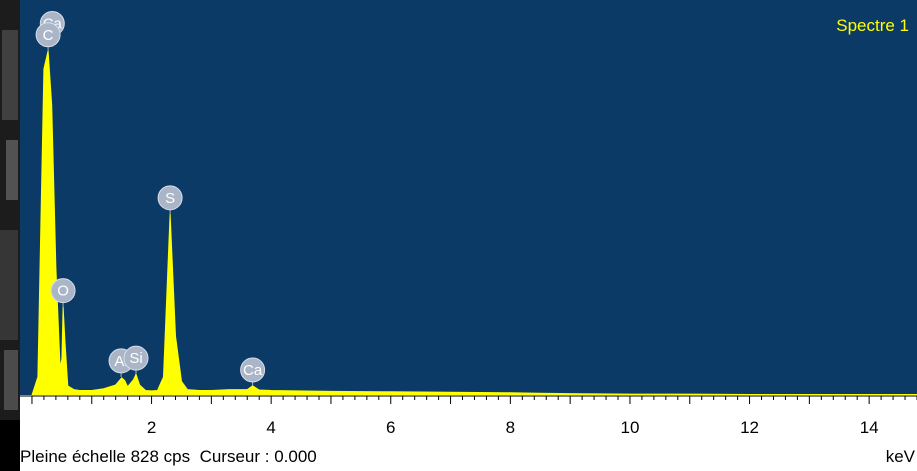  I want to click on peak-marker-c: C, so click(48, 36).